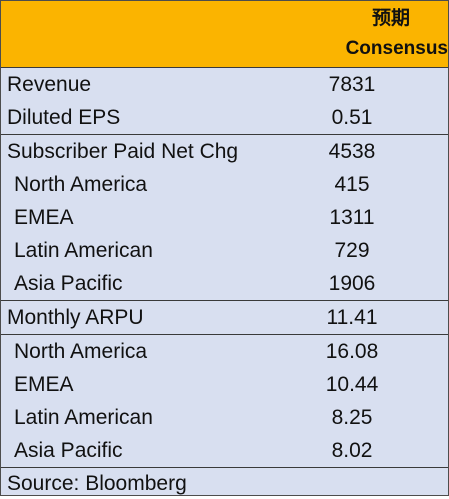 This screenshot has width=449, height=499. Describe the element at coordinates (64, 117) in the screenshot. I see `row-label: Diluted EPS` at that location.